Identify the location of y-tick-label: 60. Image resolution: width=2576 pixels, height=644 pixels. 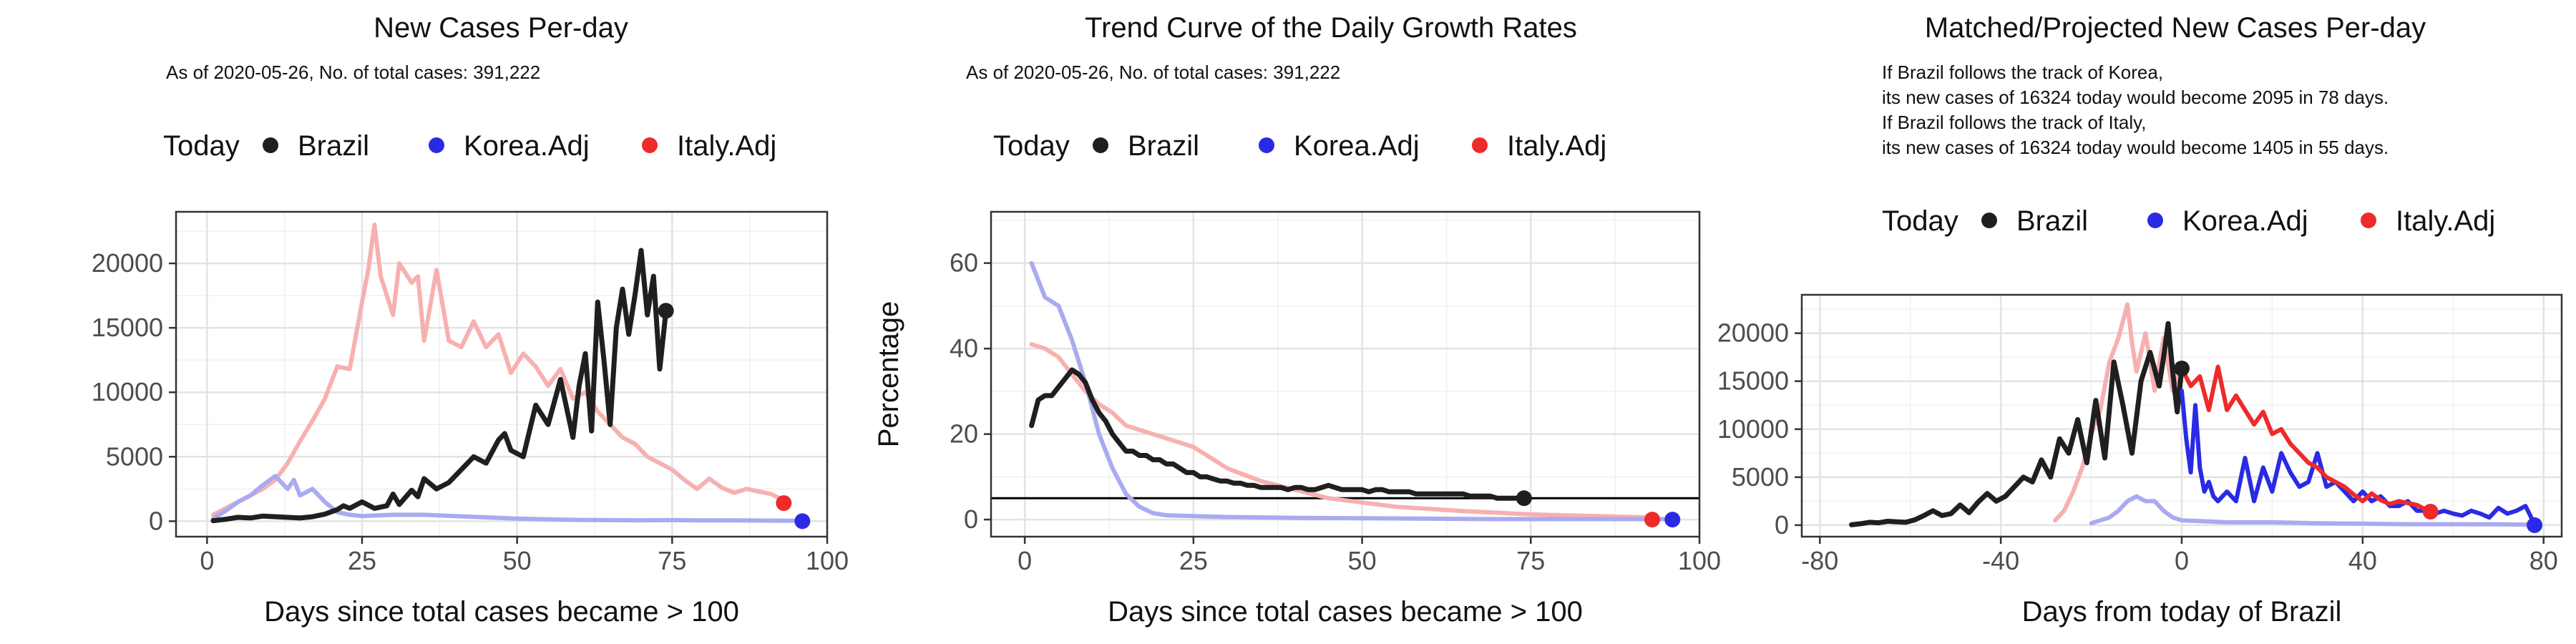
(964, 263).